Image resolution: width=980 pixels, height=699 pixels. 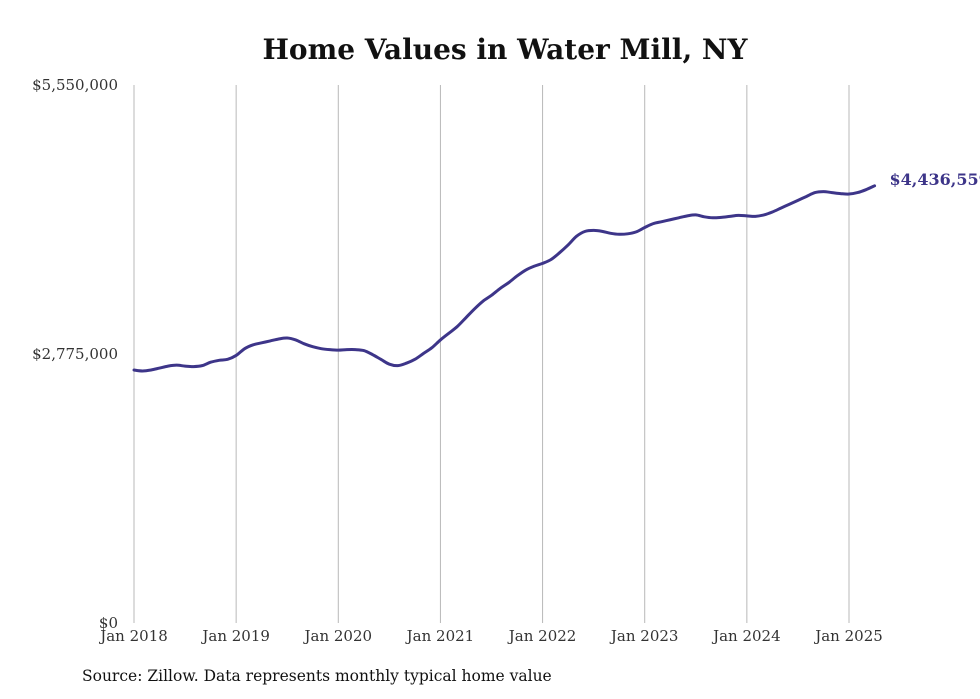 What do you see at coordinates (542, 636) in the screenshot?
I see `x-tick-label: Jan 2022` at bounding box center [542, 636].